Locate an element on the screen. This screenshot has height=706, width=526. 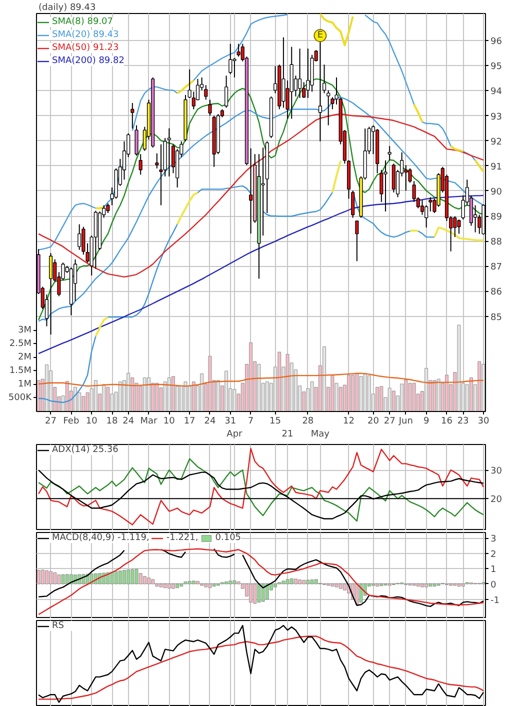
y-tick-label: 89 is located at coordinates (496, 217).